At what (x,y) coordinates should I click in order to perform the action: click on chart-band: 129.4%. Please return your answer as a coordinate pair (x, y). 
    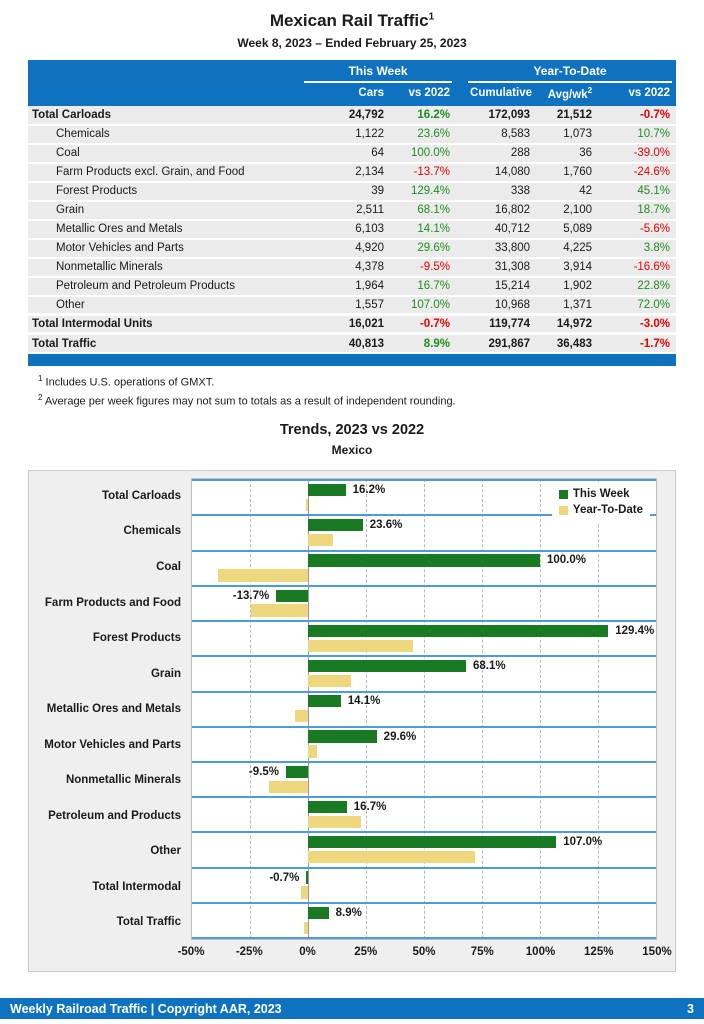
    Looking at the image, I should click on (424, 637).